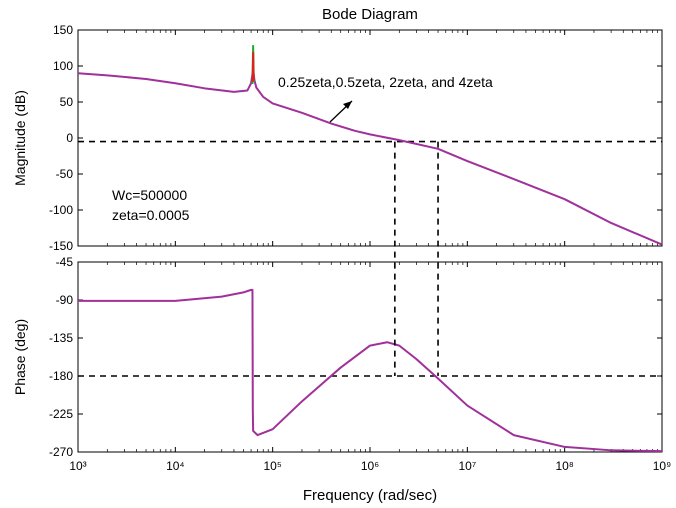 Image resolution: width=676 pixels, height=508 pixels. I want to click on param-wc: Wc=500000, so click(149, 195).